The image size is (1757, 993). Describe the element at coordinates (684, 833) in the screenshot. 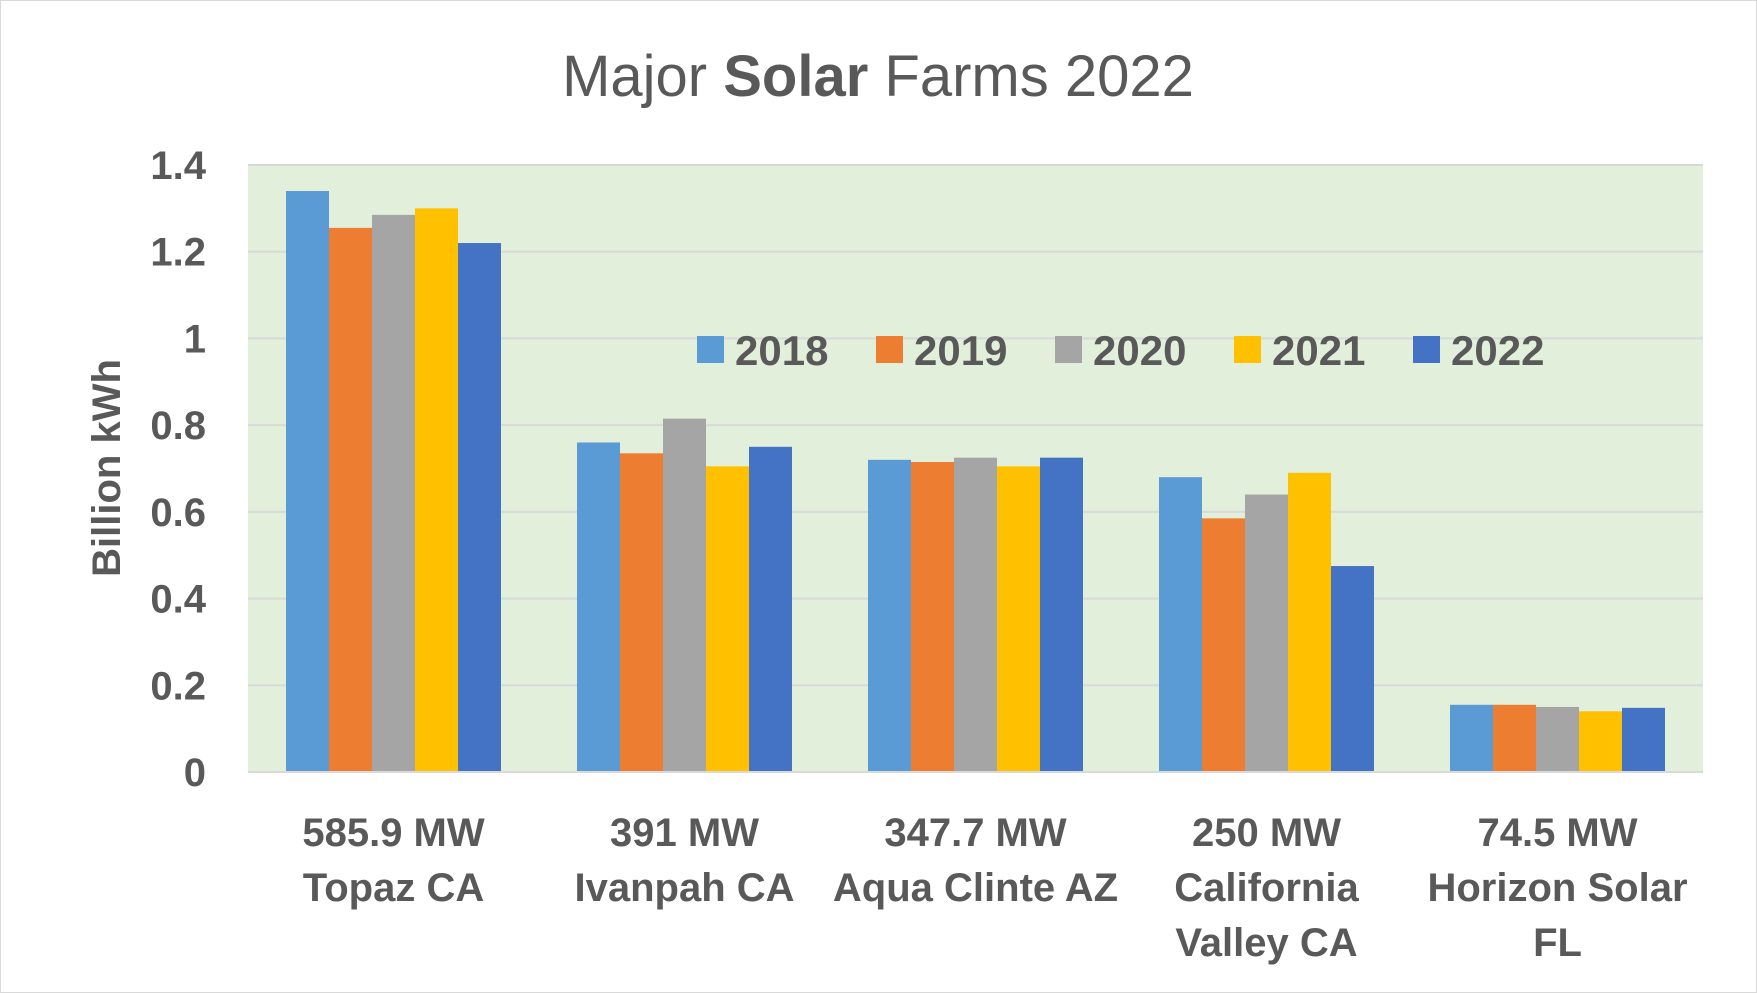

I see `x-category-label-line: 391 MW` at that location.